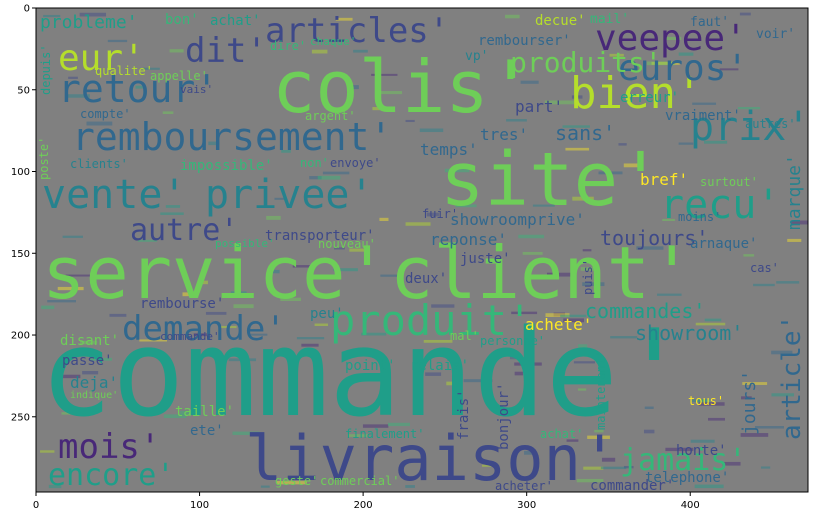 This screenshot has height=522, width=821. What do you see at coordinates (196, 89) in the screenshot?
I see `word-51: vais'` at bounding box center [196, 89].